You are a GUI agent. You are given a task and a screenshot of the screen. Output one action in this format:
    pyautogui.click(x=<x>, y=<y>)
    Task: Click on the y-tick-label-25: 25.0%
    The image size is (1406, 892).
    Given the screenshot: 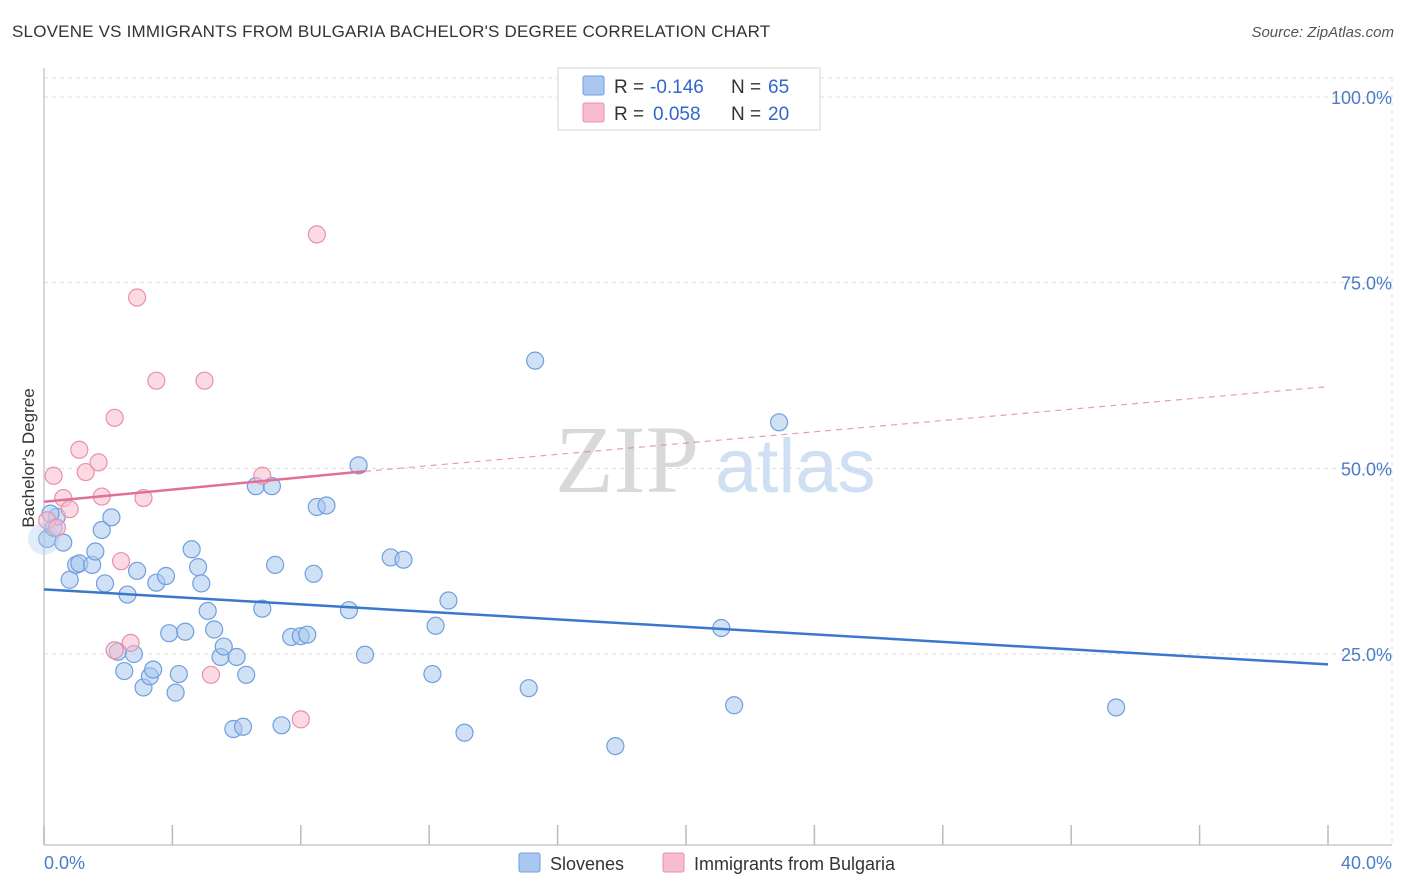 What is the action you would take?
    pyautogui.click(x=1366, y=655)
    